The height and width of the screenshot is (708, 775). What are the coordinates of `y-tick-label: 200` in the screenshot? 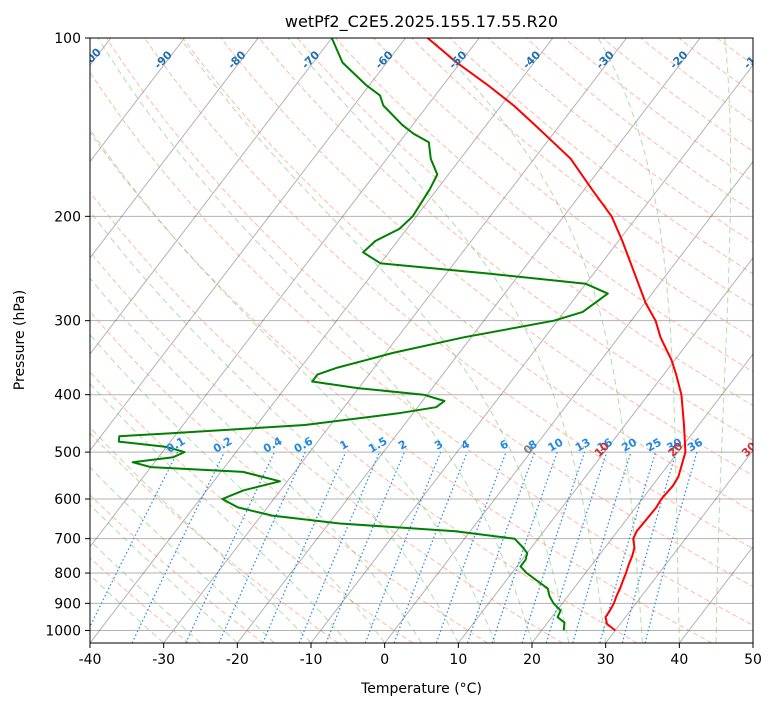 It's located at (67, 217).